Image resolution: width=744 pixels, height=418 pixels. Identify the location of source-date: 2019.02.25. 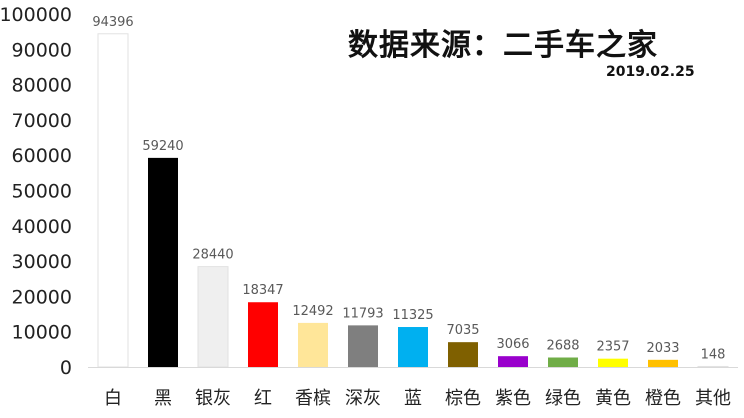
(650, 72).